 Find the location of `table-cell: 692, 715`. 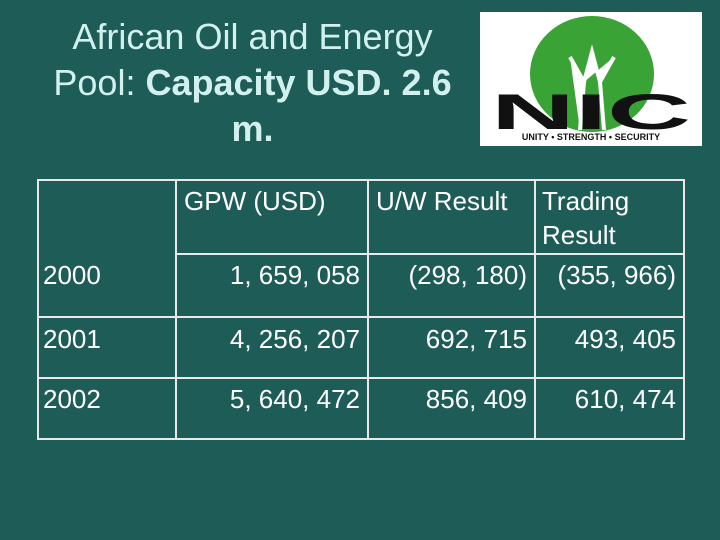

table-cell: 692, 715 is located at coordinates (476, 339).